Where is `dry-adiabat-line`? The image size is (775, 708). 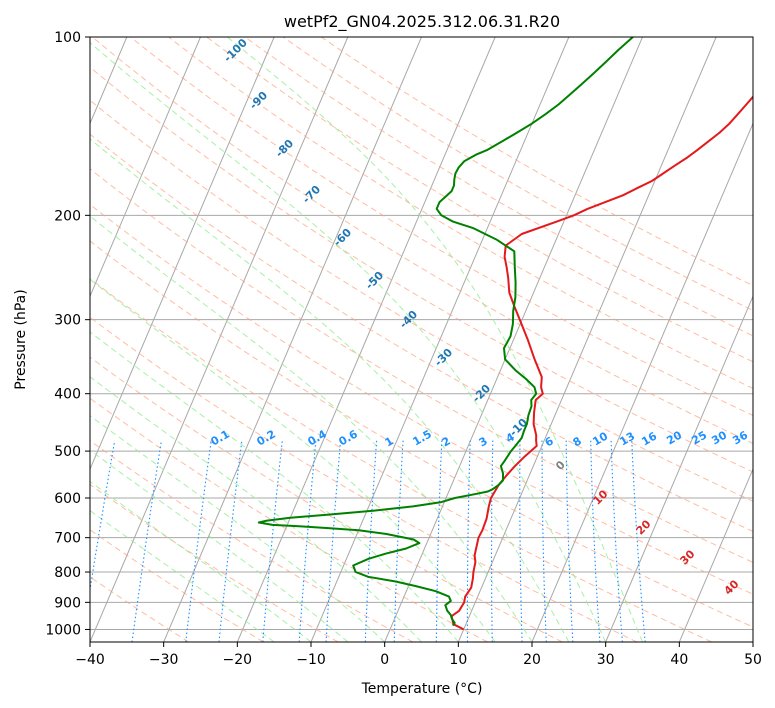 dry-adiabat-line is located at coordinates (252, 541).